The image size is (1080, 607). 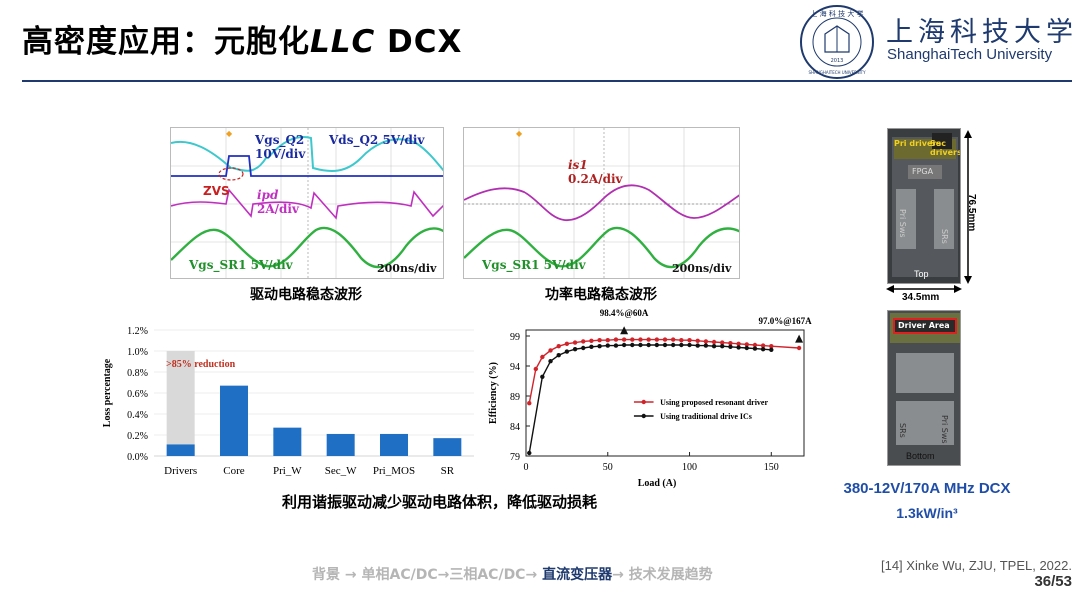 What do you see at coordinates (137, 436) in the screenshot?
I see `y-tick-label: 0.2%` at bounding box center [137, 436].